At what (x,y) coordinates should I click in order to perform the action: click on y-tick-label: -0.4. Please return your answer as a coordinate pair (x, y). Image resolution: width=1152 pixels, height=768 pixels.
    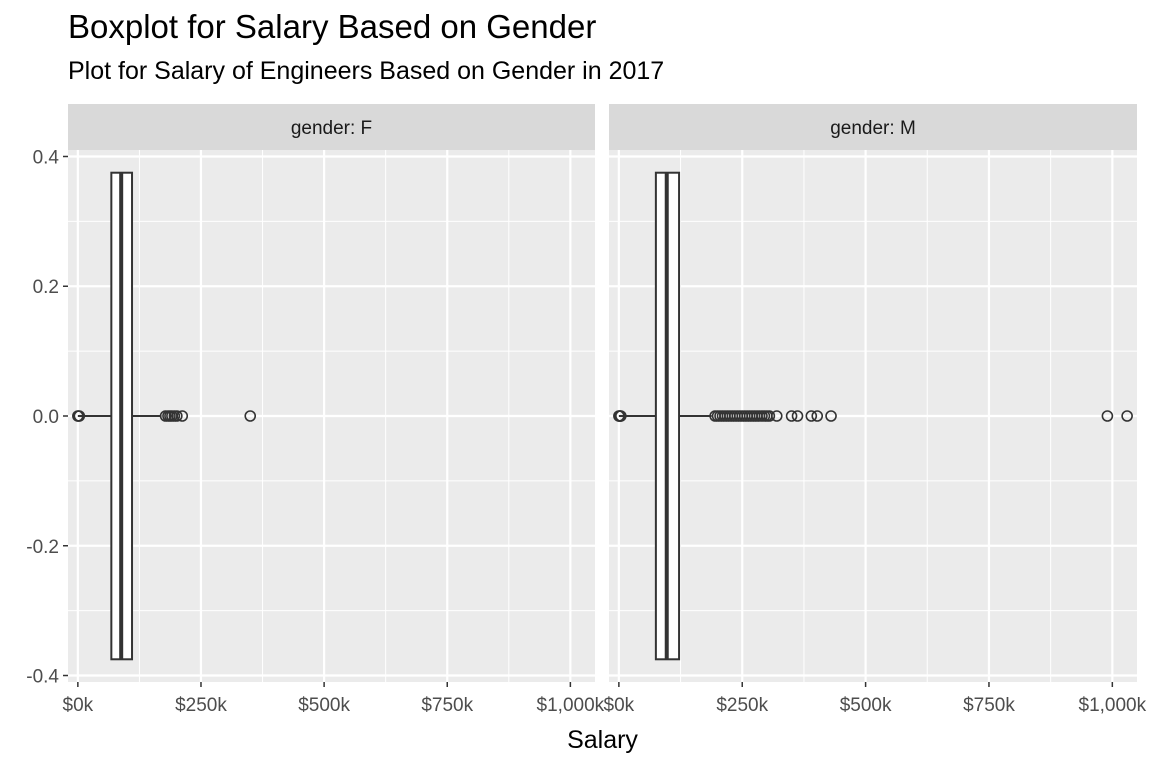
    Looking at the image, I should click on (42, 677).